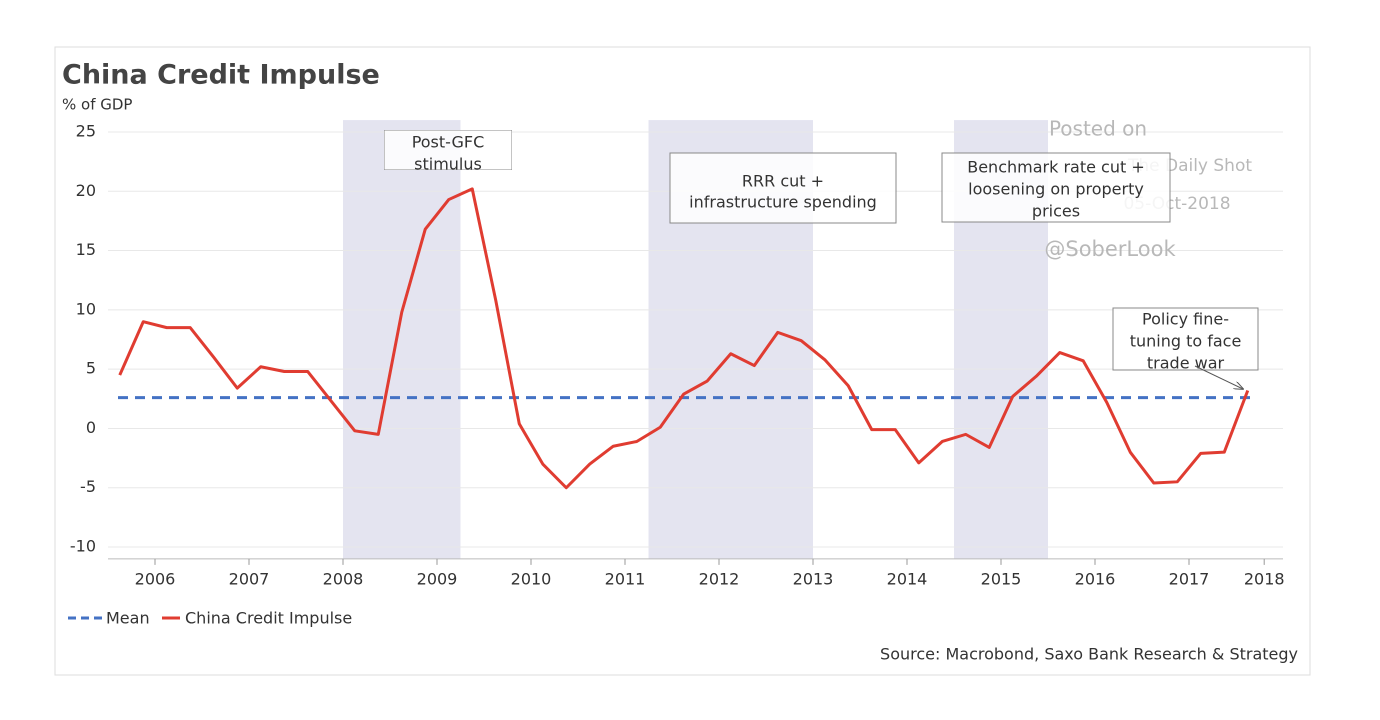 Image resolution: width=1380 pixels, height=720 pixels. What do you see at coordinates (402, 339) in the screenshot?
I see `shaded-period` at bounding box center [402, 339].